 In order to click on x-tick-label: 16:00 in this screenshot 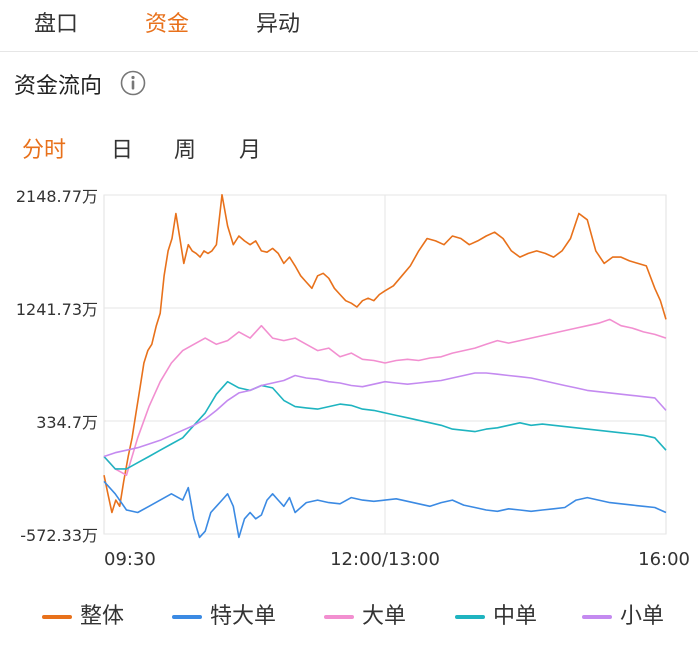, I will do `click(664, 559)`.